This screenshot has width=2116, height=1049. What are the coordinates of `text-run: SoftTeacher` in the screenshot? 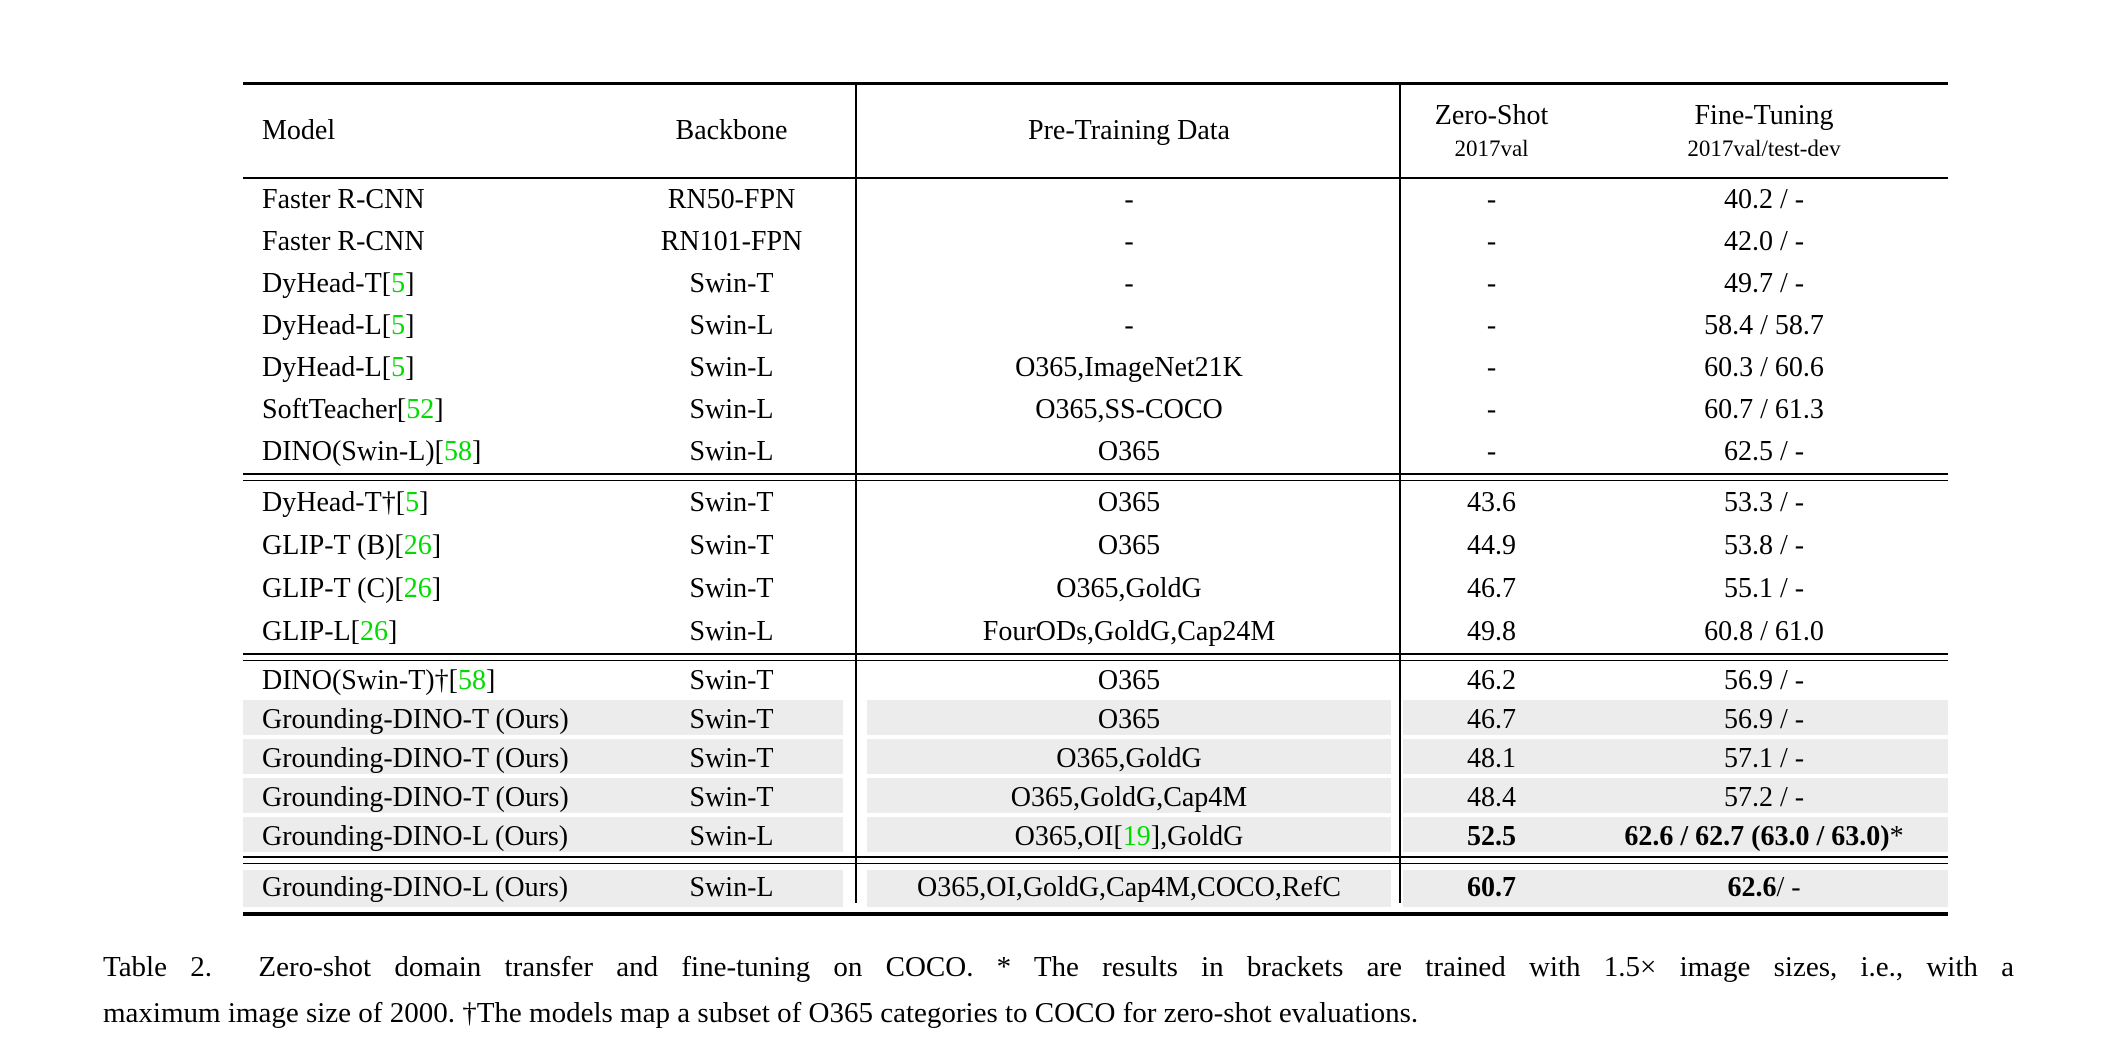 It's located at (329, 409).